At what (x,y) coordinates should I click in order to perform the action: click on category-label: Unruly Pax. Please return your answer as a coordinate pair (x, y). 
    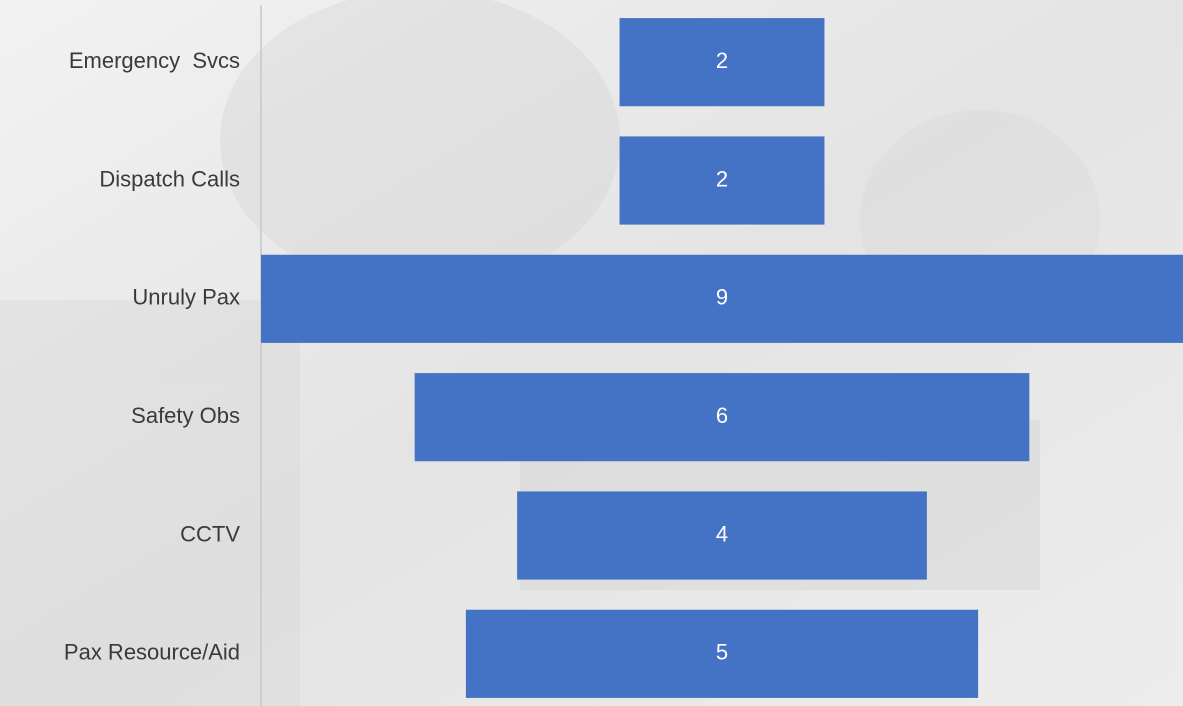
    Looking at the image, I should click on (186, 297).